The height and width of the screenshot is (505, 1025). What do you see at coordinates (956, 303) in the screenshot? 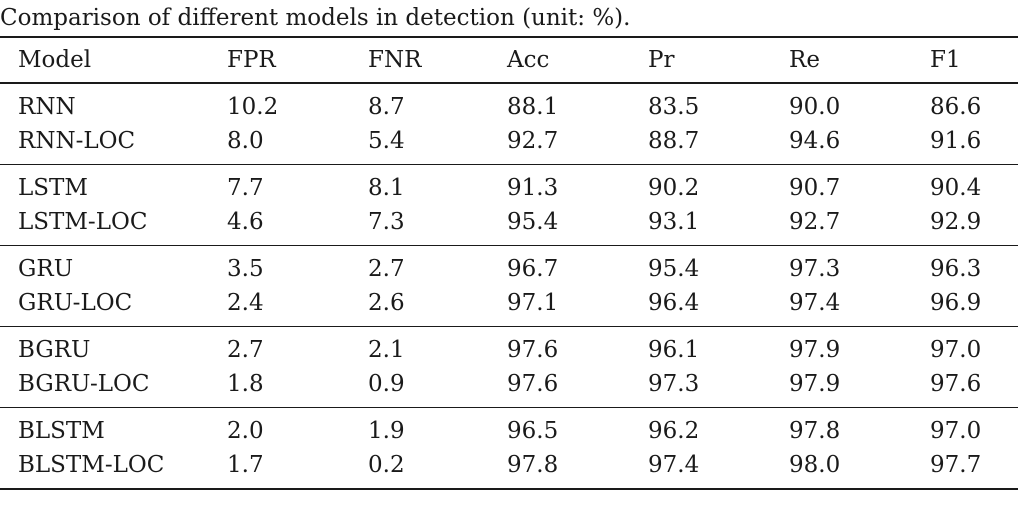
I see `f1-cell: 96.9` at bounding box center [956, 303].